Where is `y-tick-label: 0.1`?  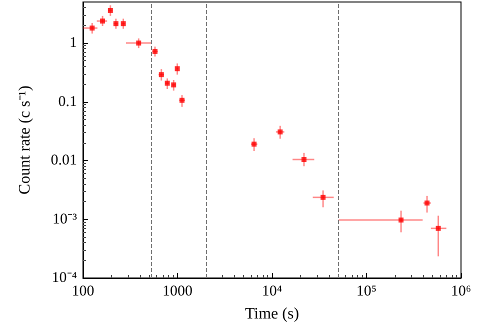
y-tick-label: 0.1 is located at coordinates (67, 102).